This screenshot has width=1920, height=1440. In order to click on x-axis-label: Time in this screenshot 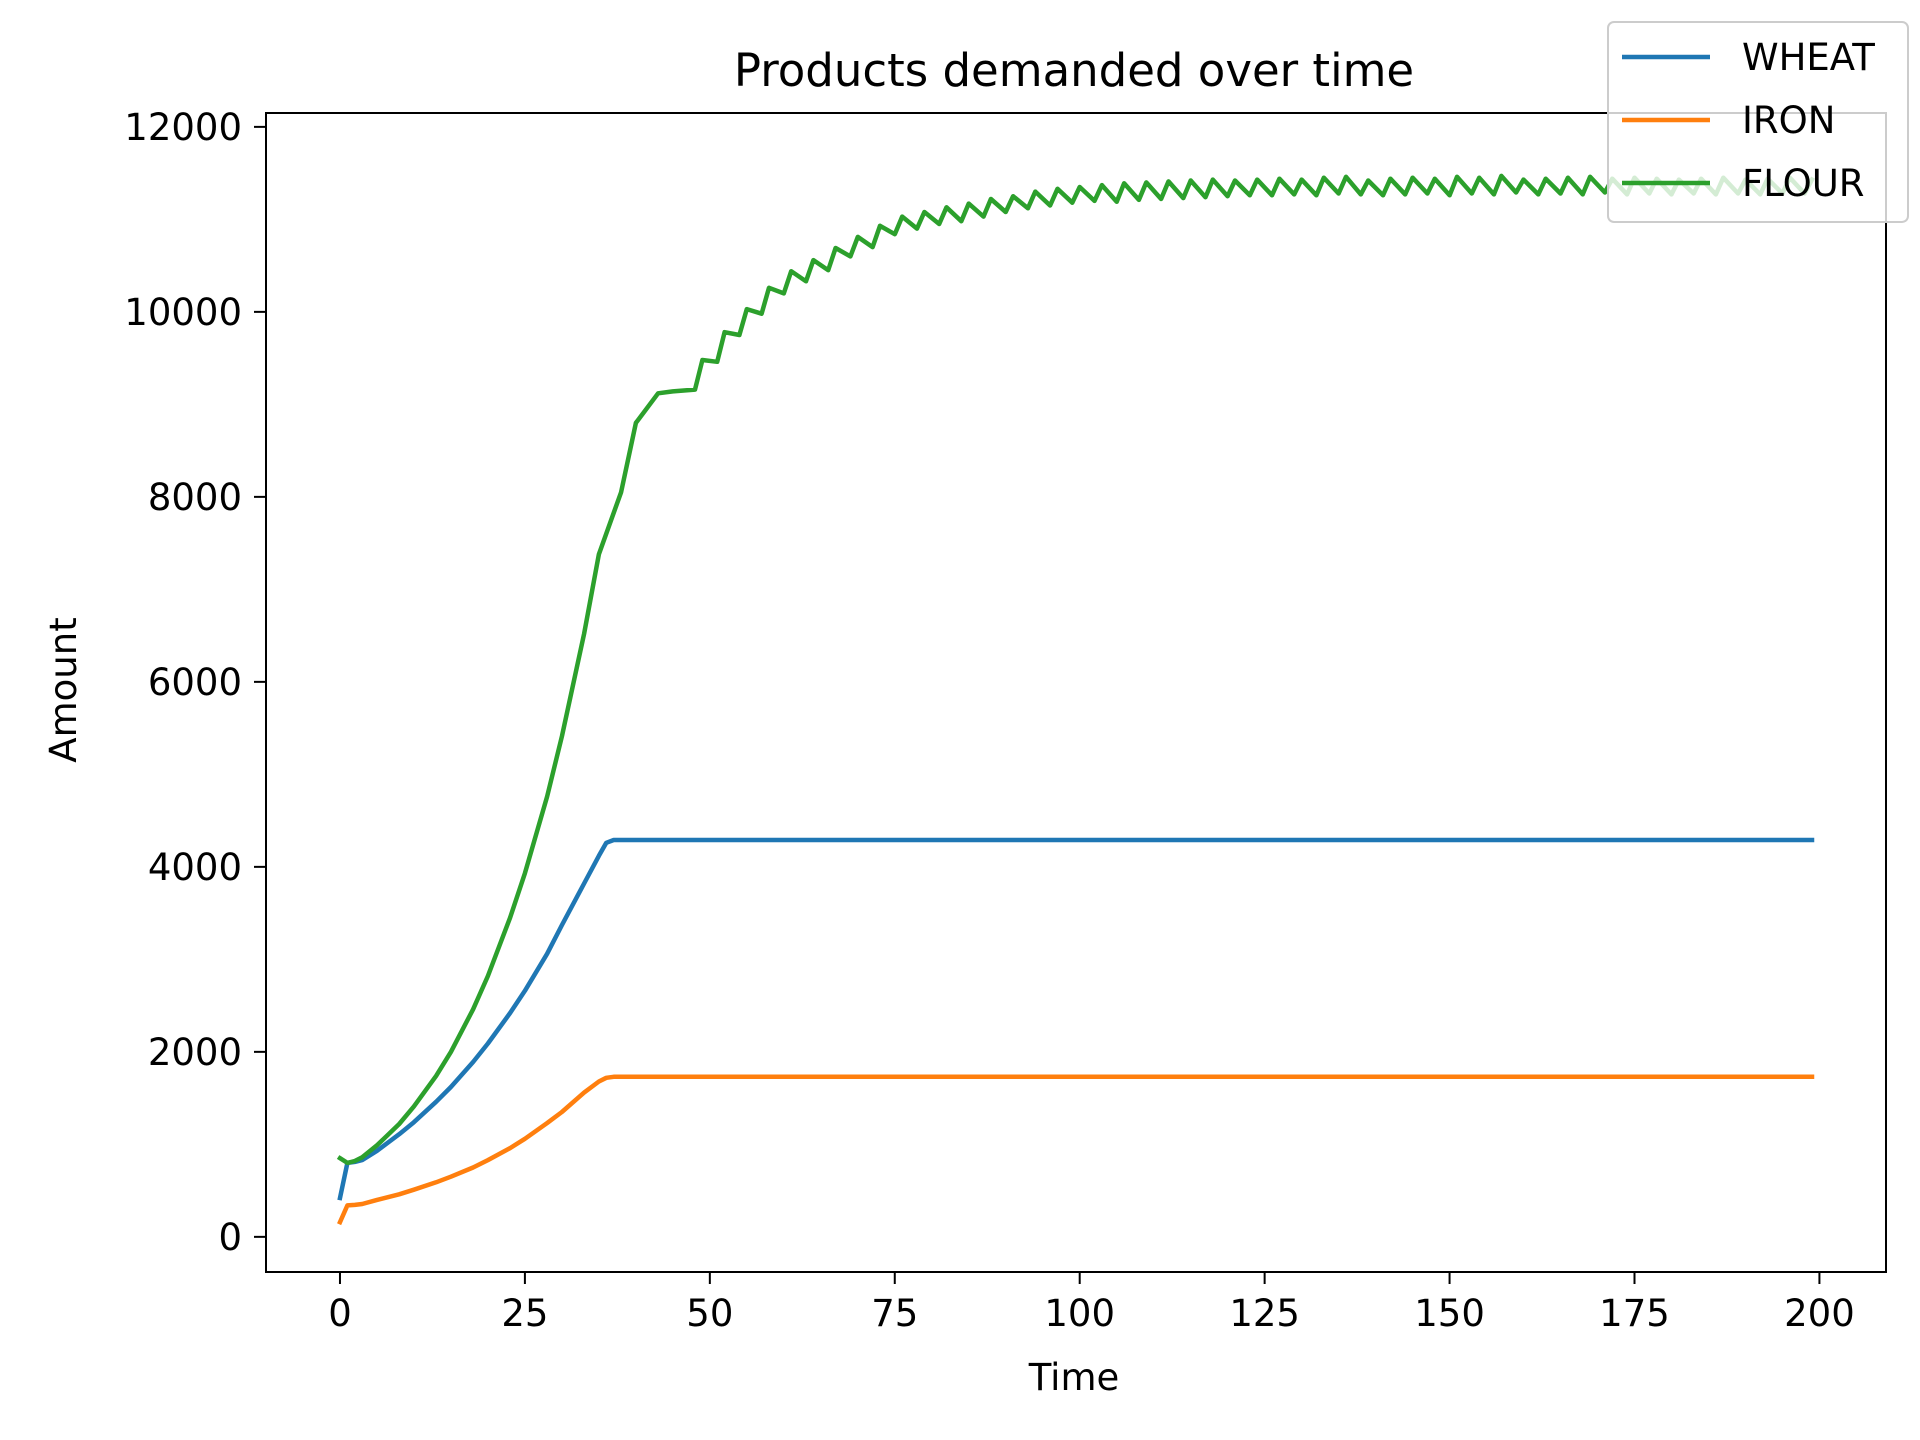, I will do `click(1074, 1377)`.